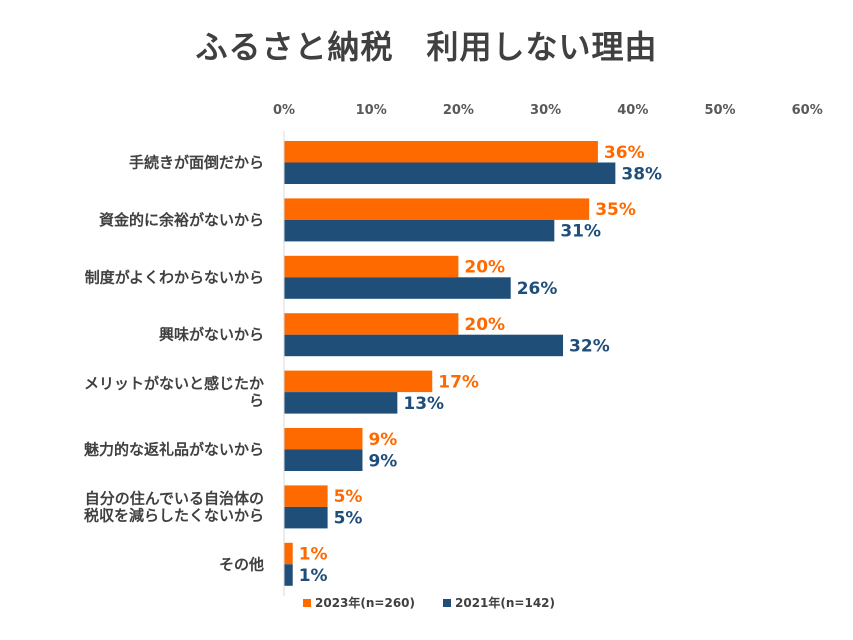  What do you see at coordinates (807, 110) in the screenshot?
I see `x-tick-label: 60%` at bounding box center [807, 110].